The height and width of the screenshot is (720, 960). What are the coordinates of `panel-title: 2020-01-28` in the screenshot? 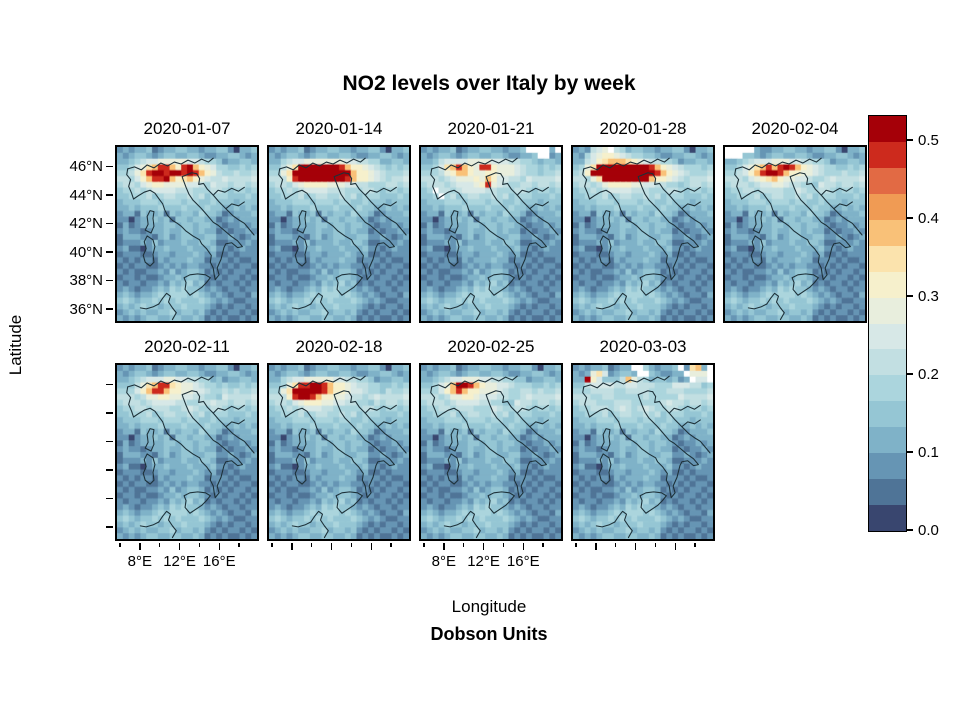 It's located at (643, 128).